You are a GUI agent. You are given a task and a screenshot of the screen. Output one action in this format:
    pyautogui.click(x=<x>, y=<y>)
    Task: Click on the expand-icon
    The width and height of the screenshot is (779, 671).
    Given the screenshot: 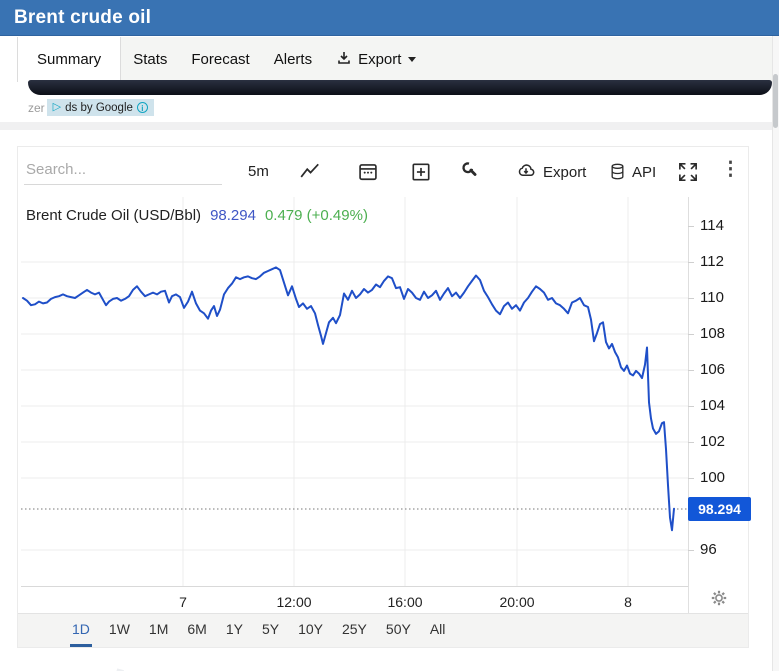 What is the action you would take?
    pyautogui.click(x=688, y=172)
    